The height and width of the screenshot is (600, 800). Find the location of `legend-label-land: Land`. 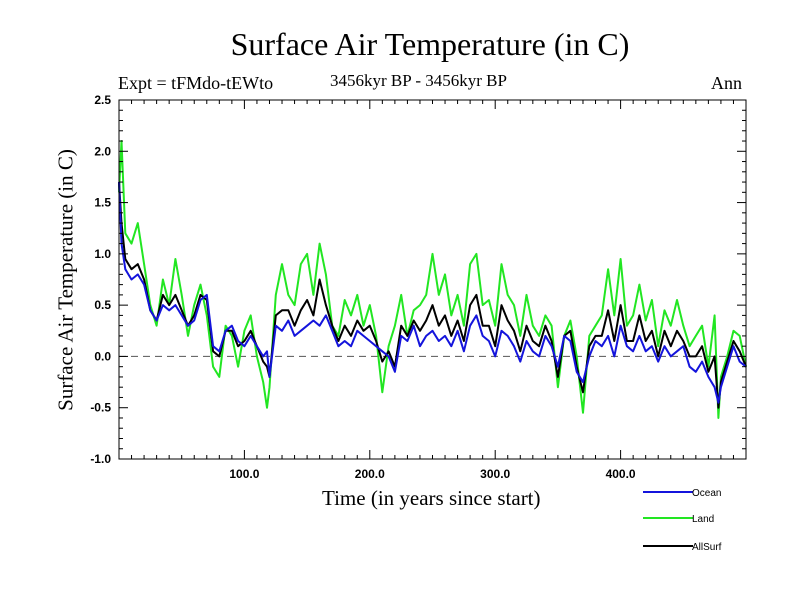

legend-label-land: Land is located at coordinates (703, 519).